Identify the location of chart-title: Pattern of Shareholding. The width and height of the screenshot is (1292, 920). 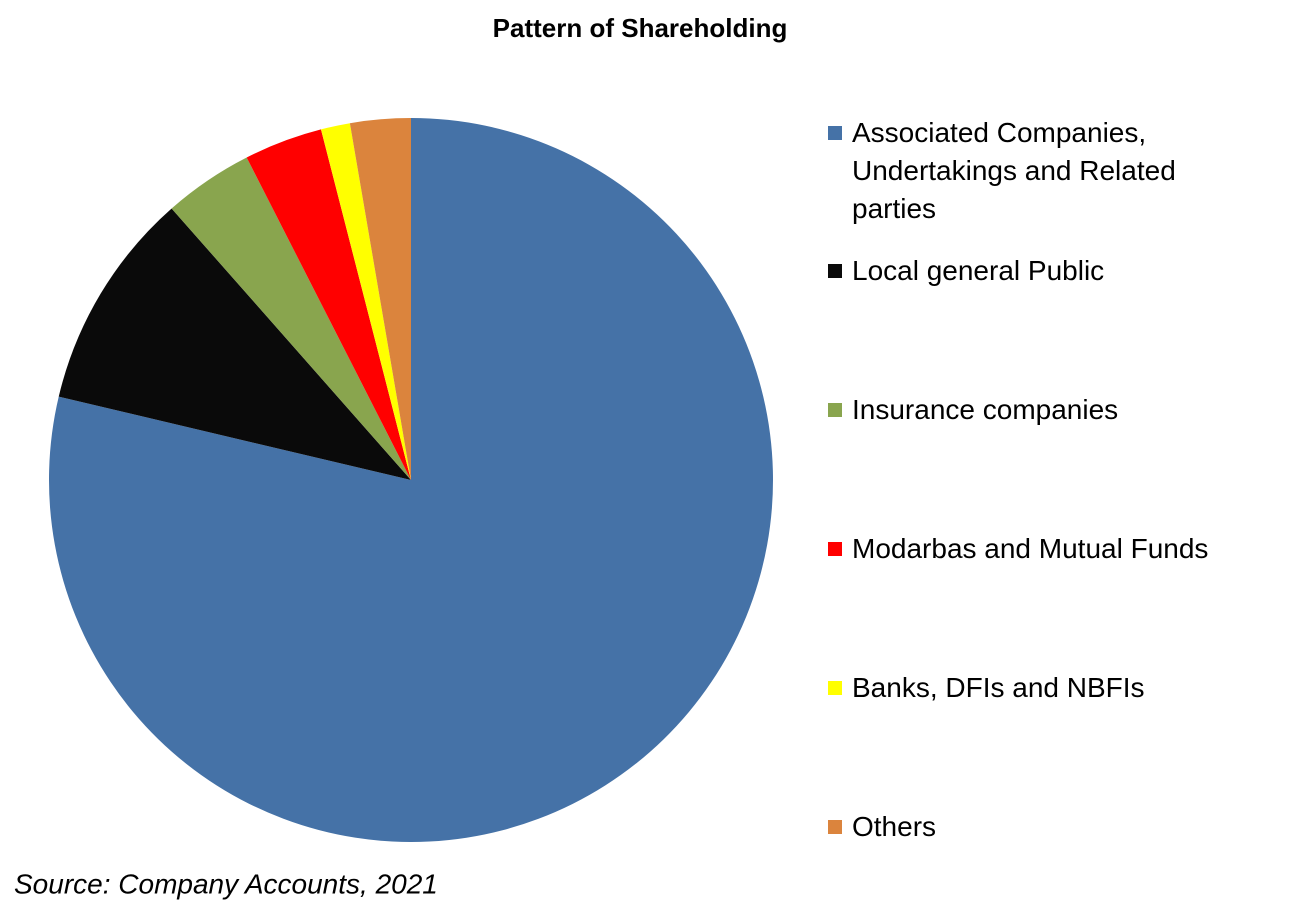
(640, 28).